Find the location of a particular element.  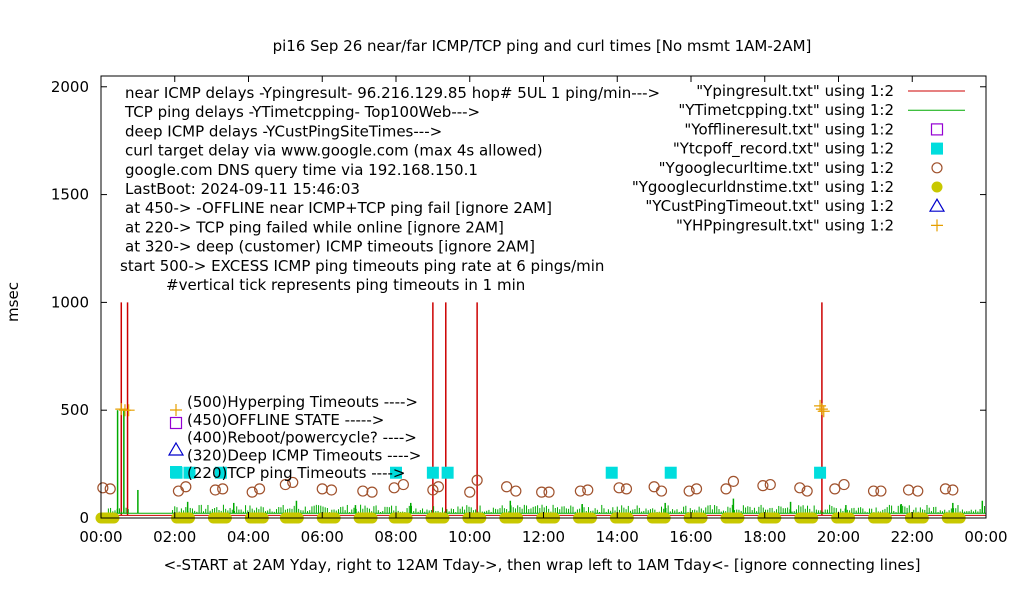

y-axis-label: msec is located at coordinates (13, 302).